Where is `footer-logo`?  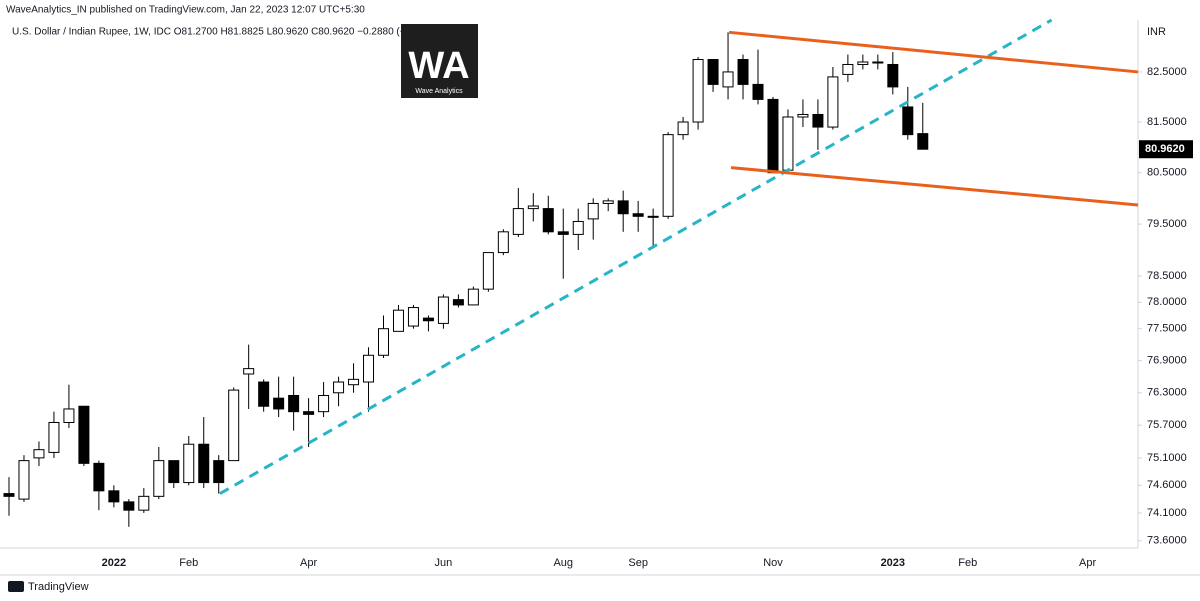 footer-logo is located at coordinates (16, 586).